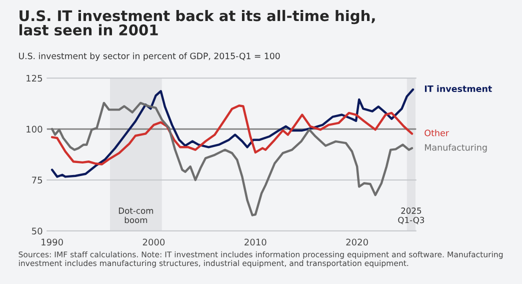 This screenshot has width=522, height=284. Describe the element at coordinates (37, 231) in the screenshot. I see `y-tick-label: 50` at that location.